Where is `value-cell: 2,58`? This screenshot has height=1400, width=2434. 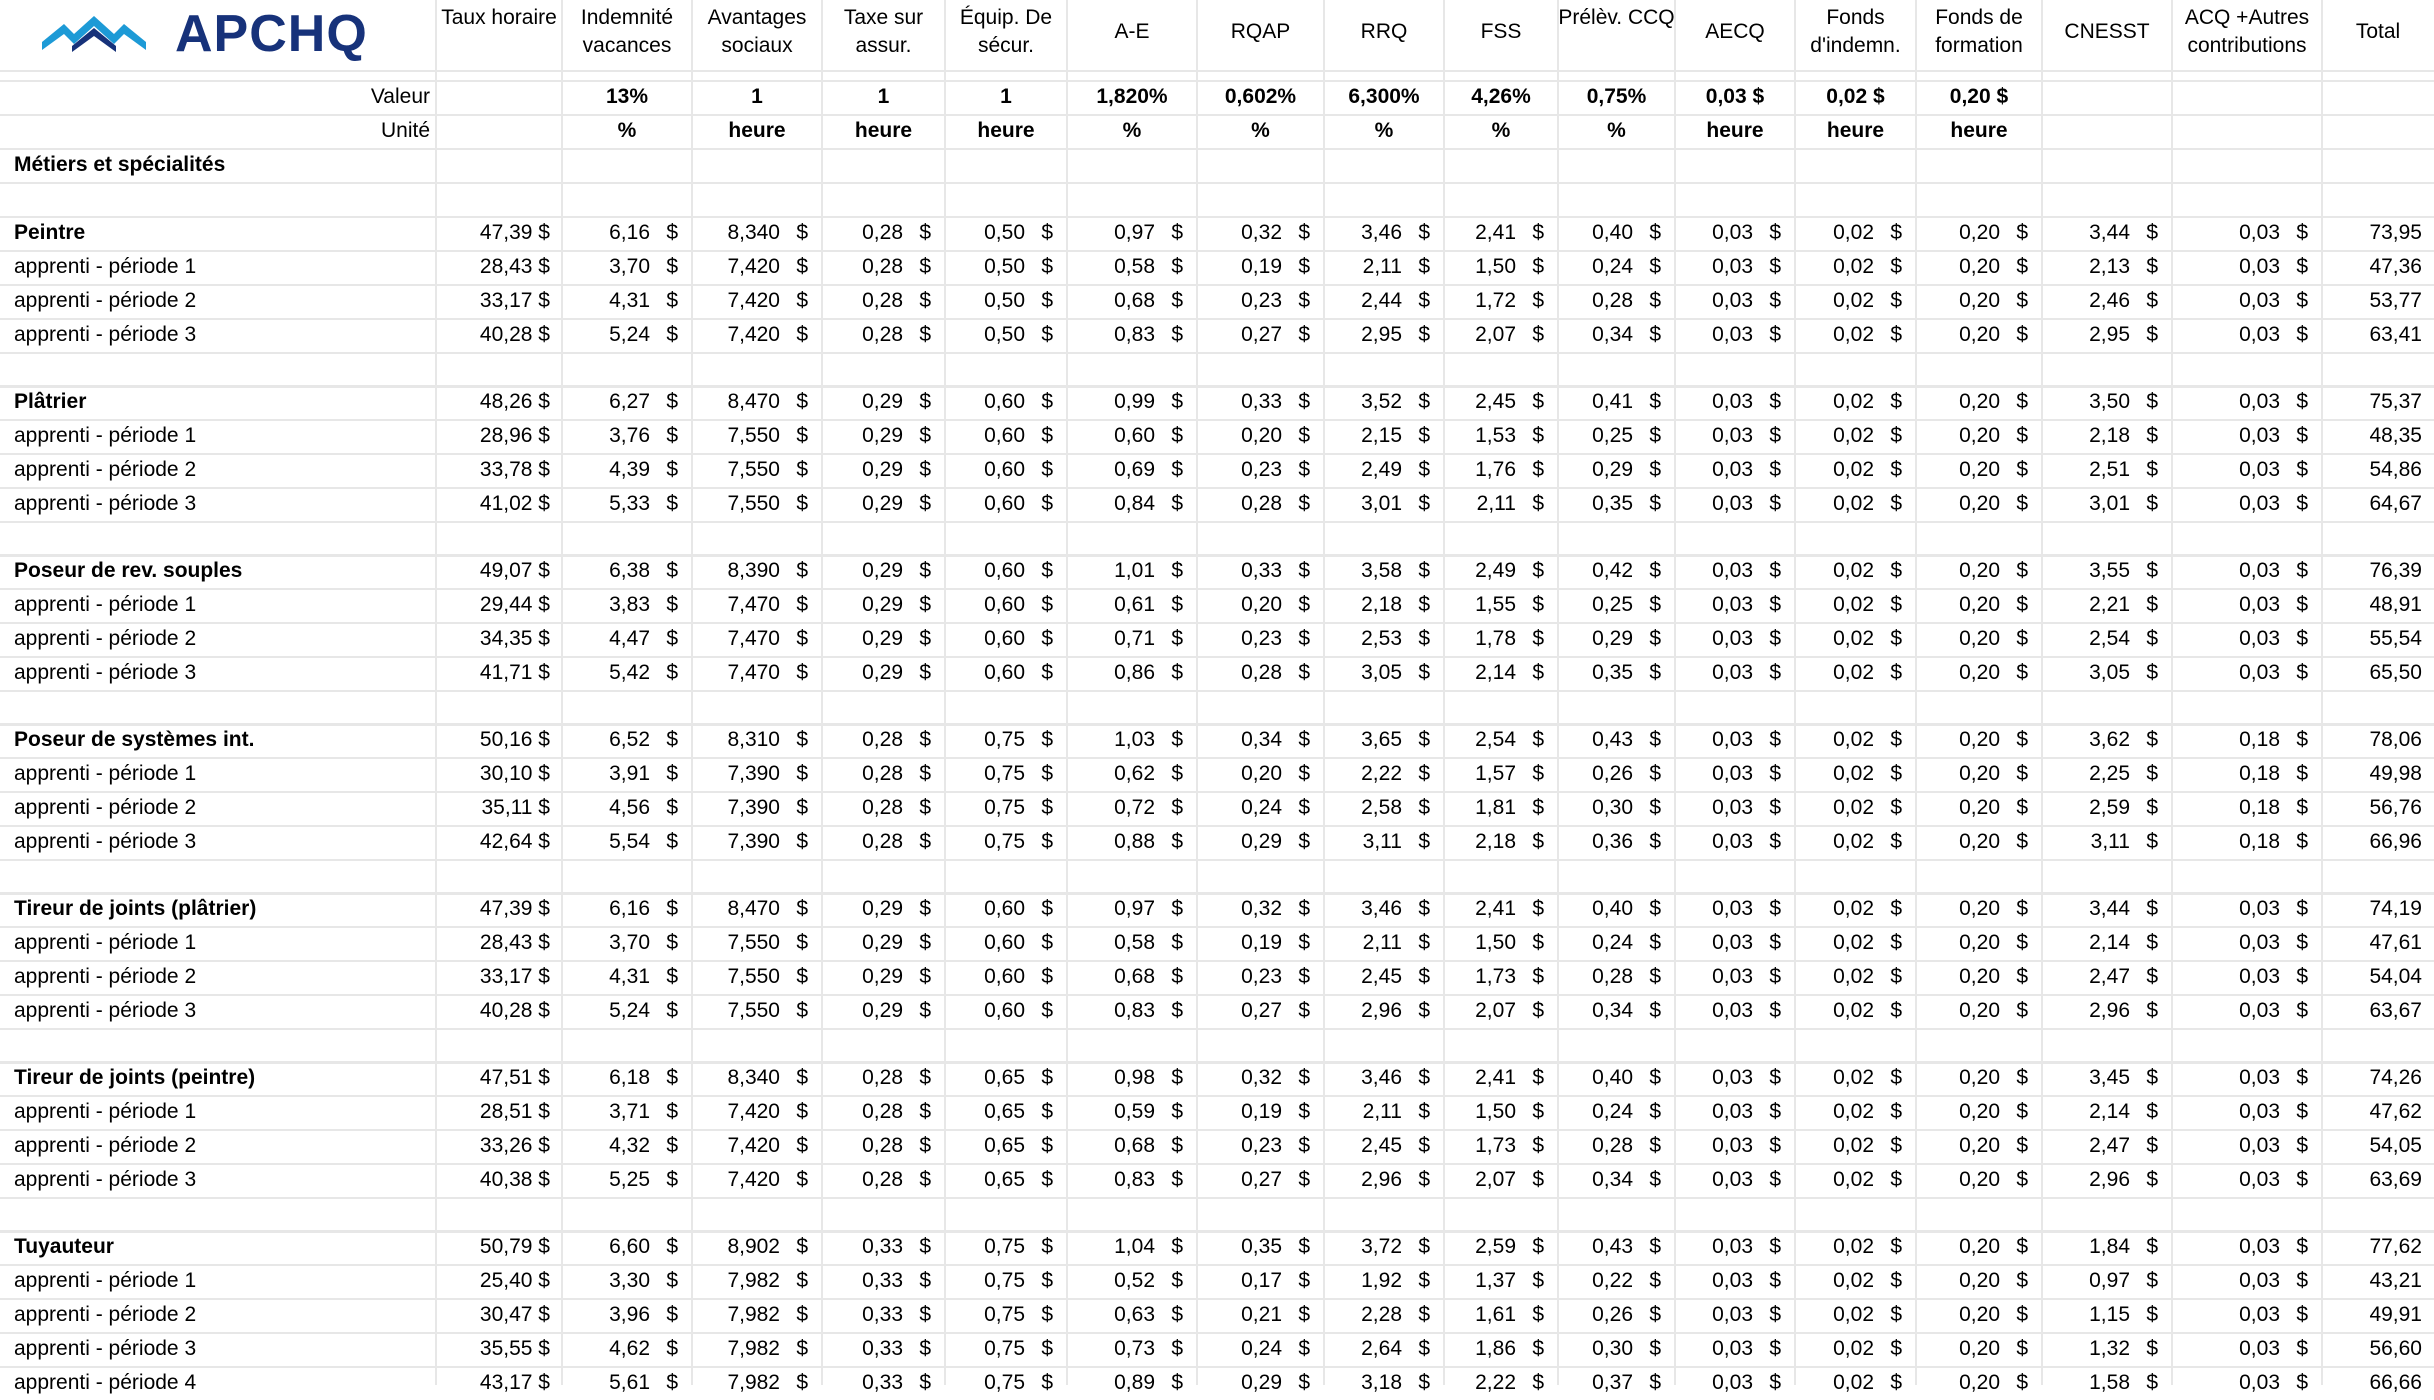 value-cell: 2,58 is located at coordinates (1381, 807).